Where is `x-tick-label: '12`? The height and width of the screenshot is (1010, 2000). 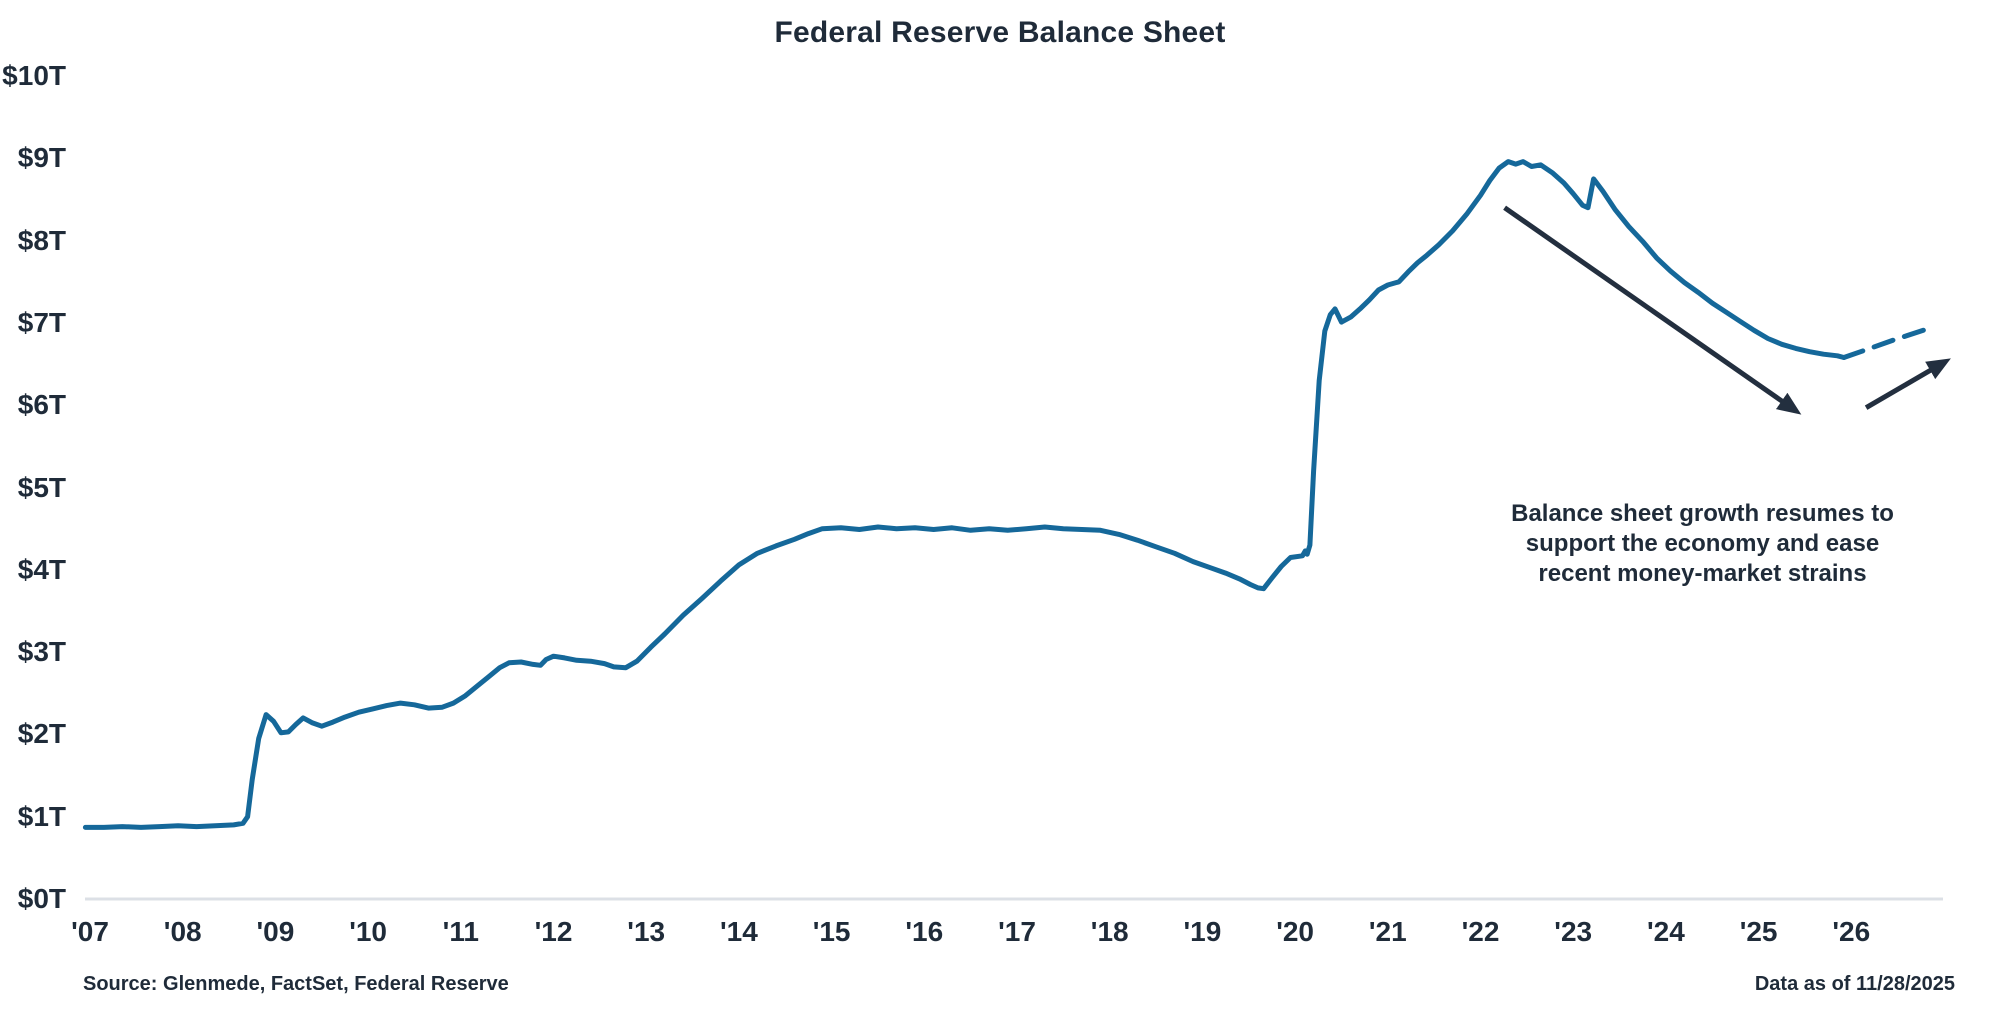 x-tick-label: '12 is located at coordinates (553, 931).